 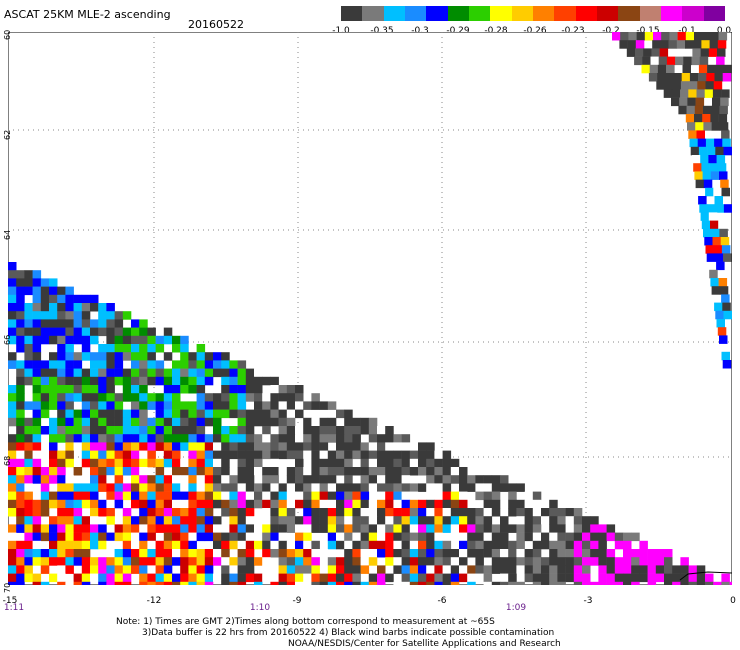 What do you see at coordinates (7, 460) in the screenshot?
I see `lat-label-68: 68` at bounding box center [7, 460].